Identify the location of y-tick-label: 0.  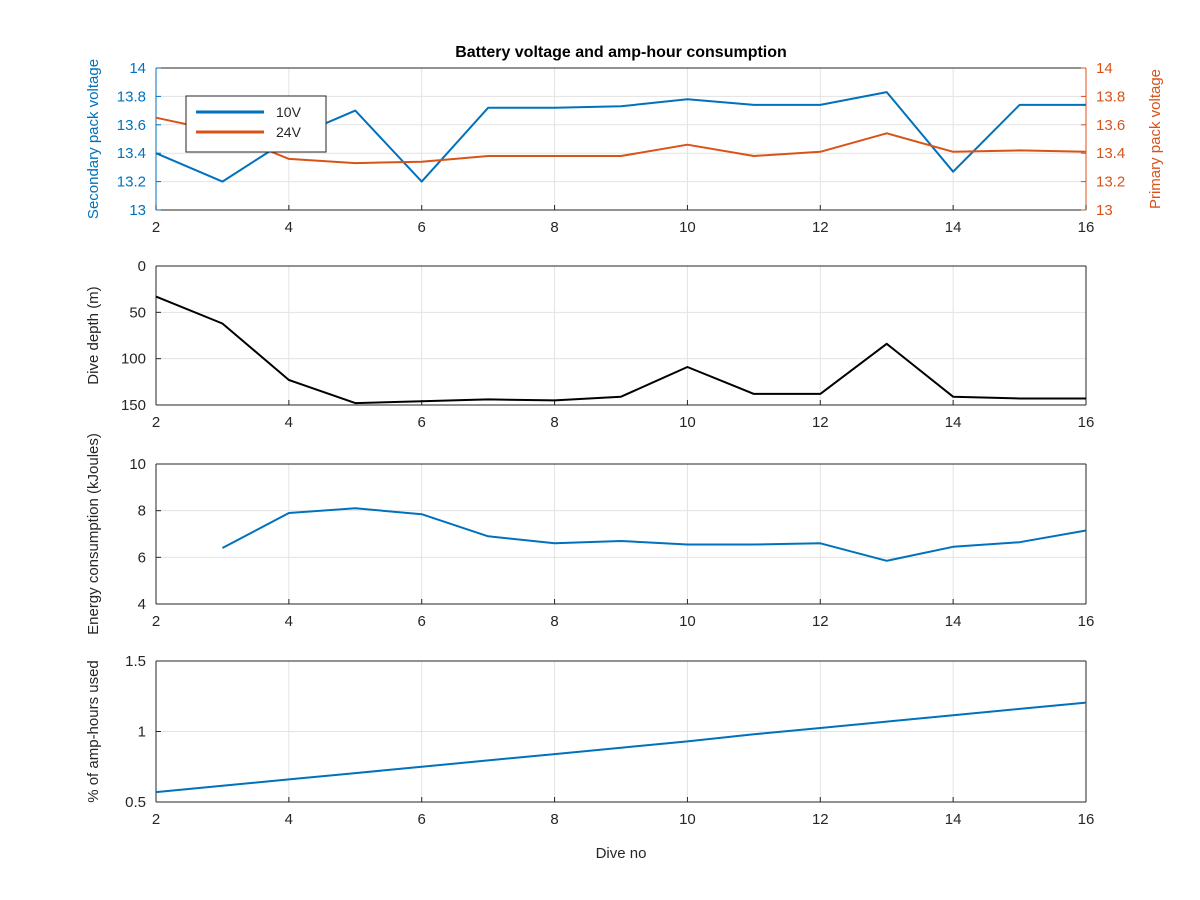
(142, 266).